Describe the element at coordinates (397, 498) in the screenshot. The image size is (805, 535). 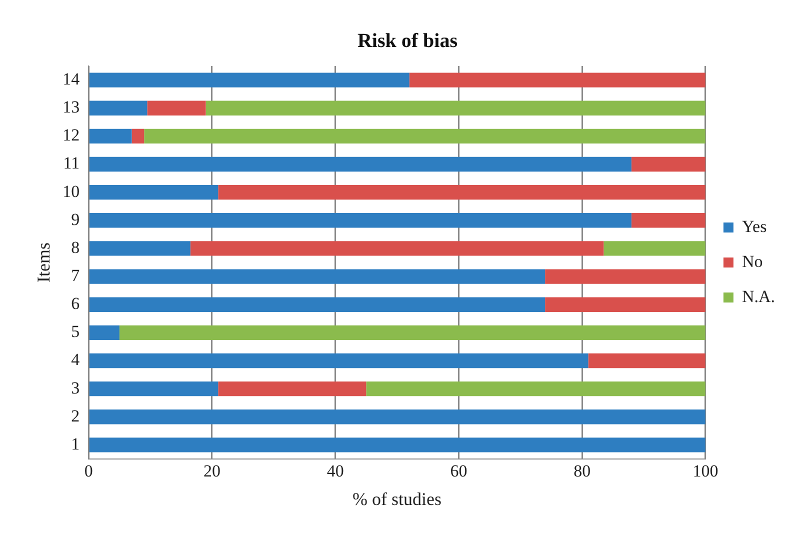
I see `x-axis-title: % of studies` at that location.